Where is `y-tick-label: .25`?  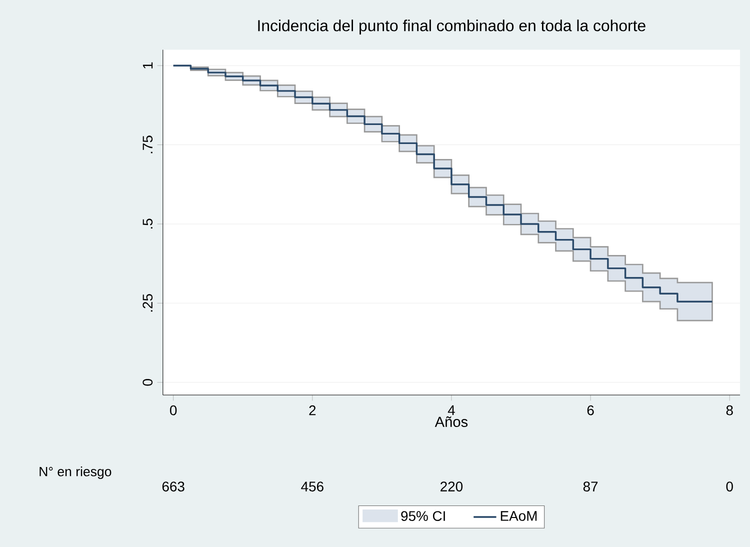
y-tick-label: .25 is located at coordinates (147, 303).